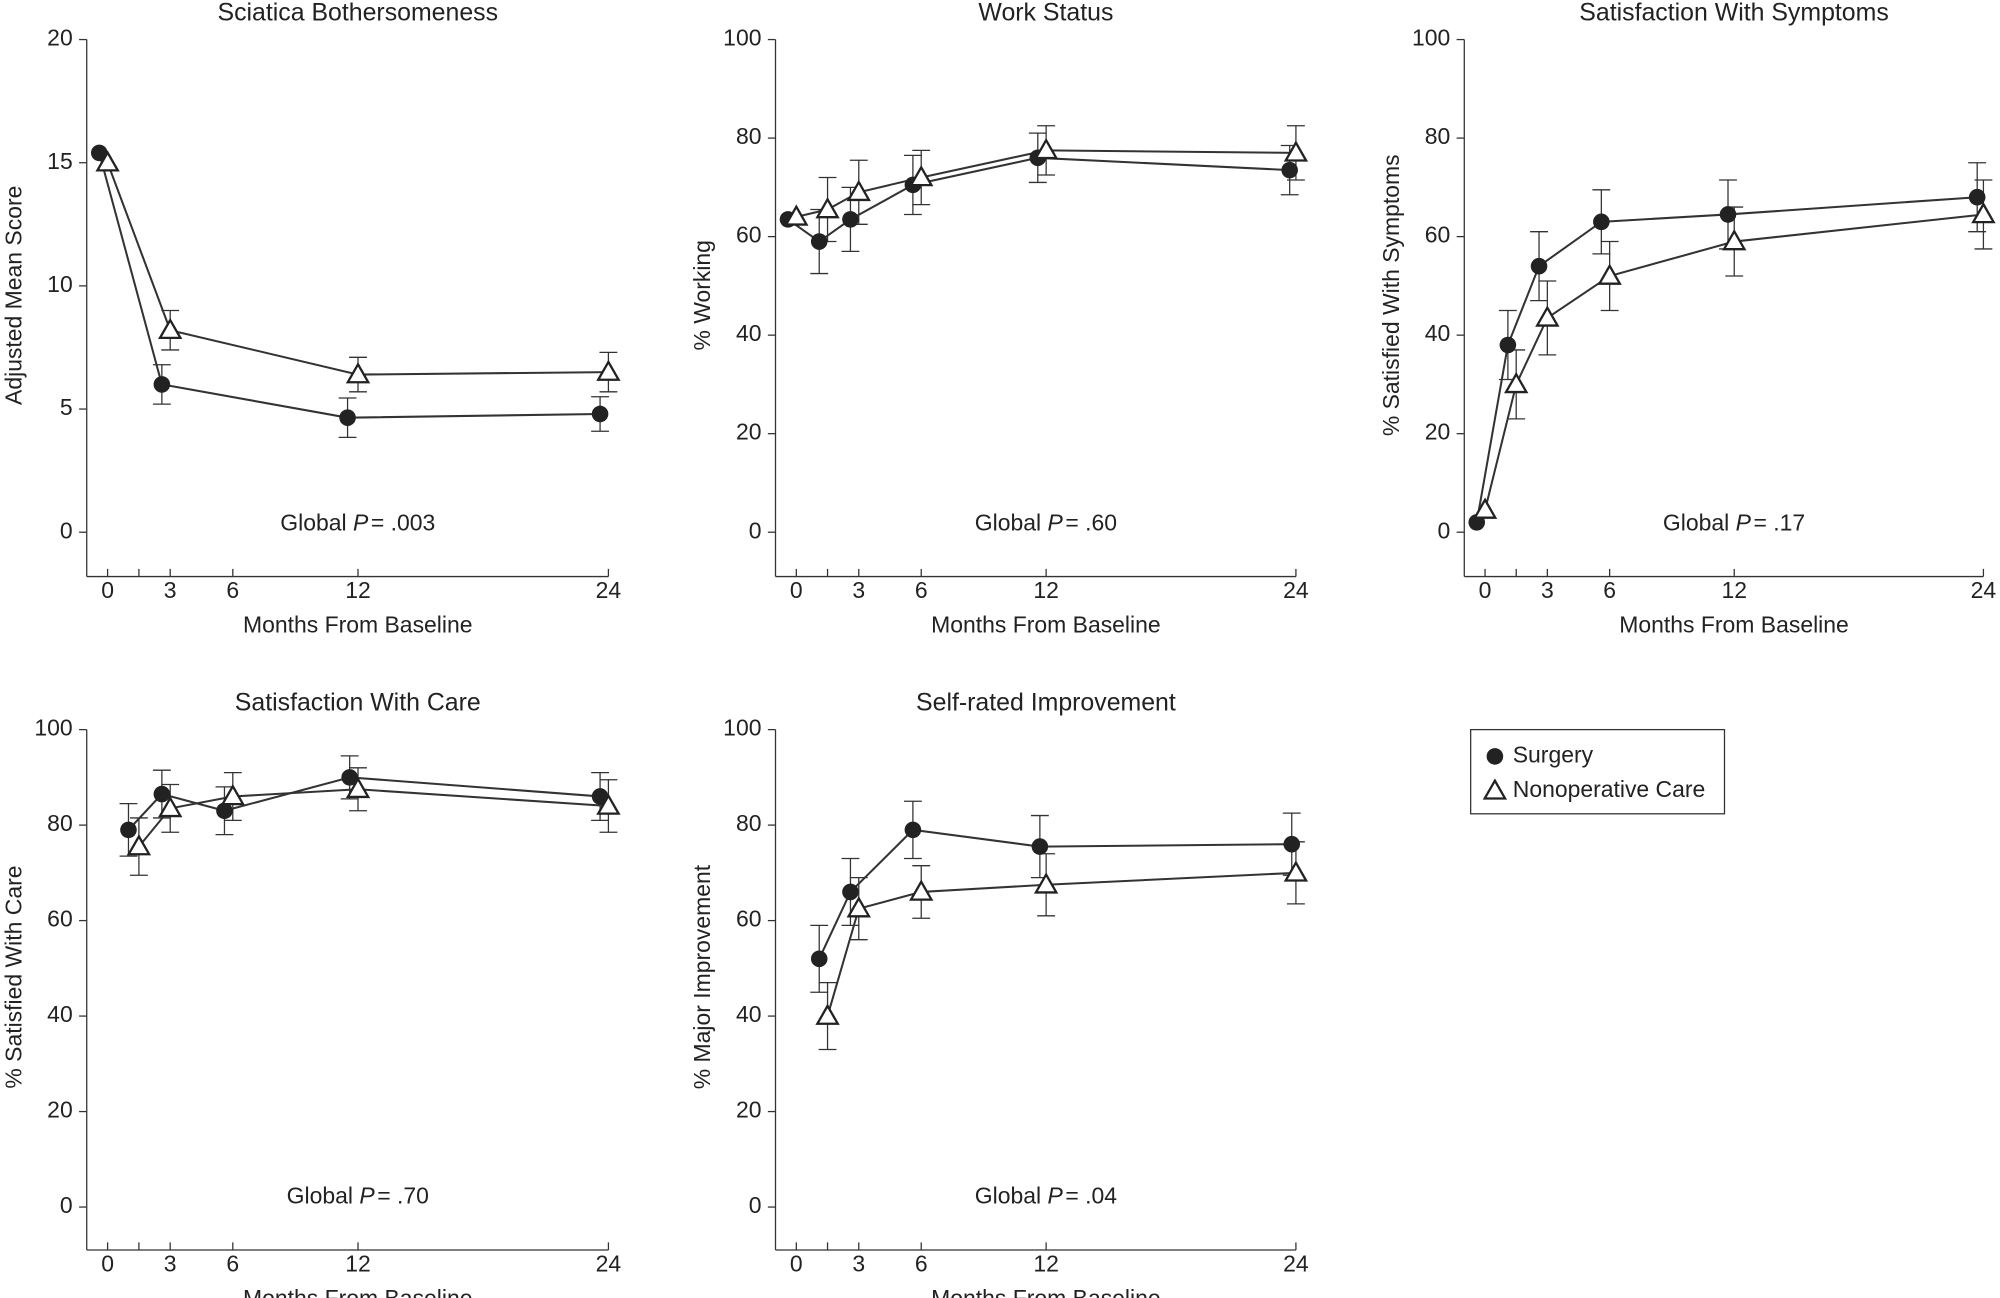 This screenshot has width=2000, height=1298. What do you see at coordinates (1609, 789) in the screenshot?
I see `legend-label: Nonoperative Care` at bounding box center [1609, 789].